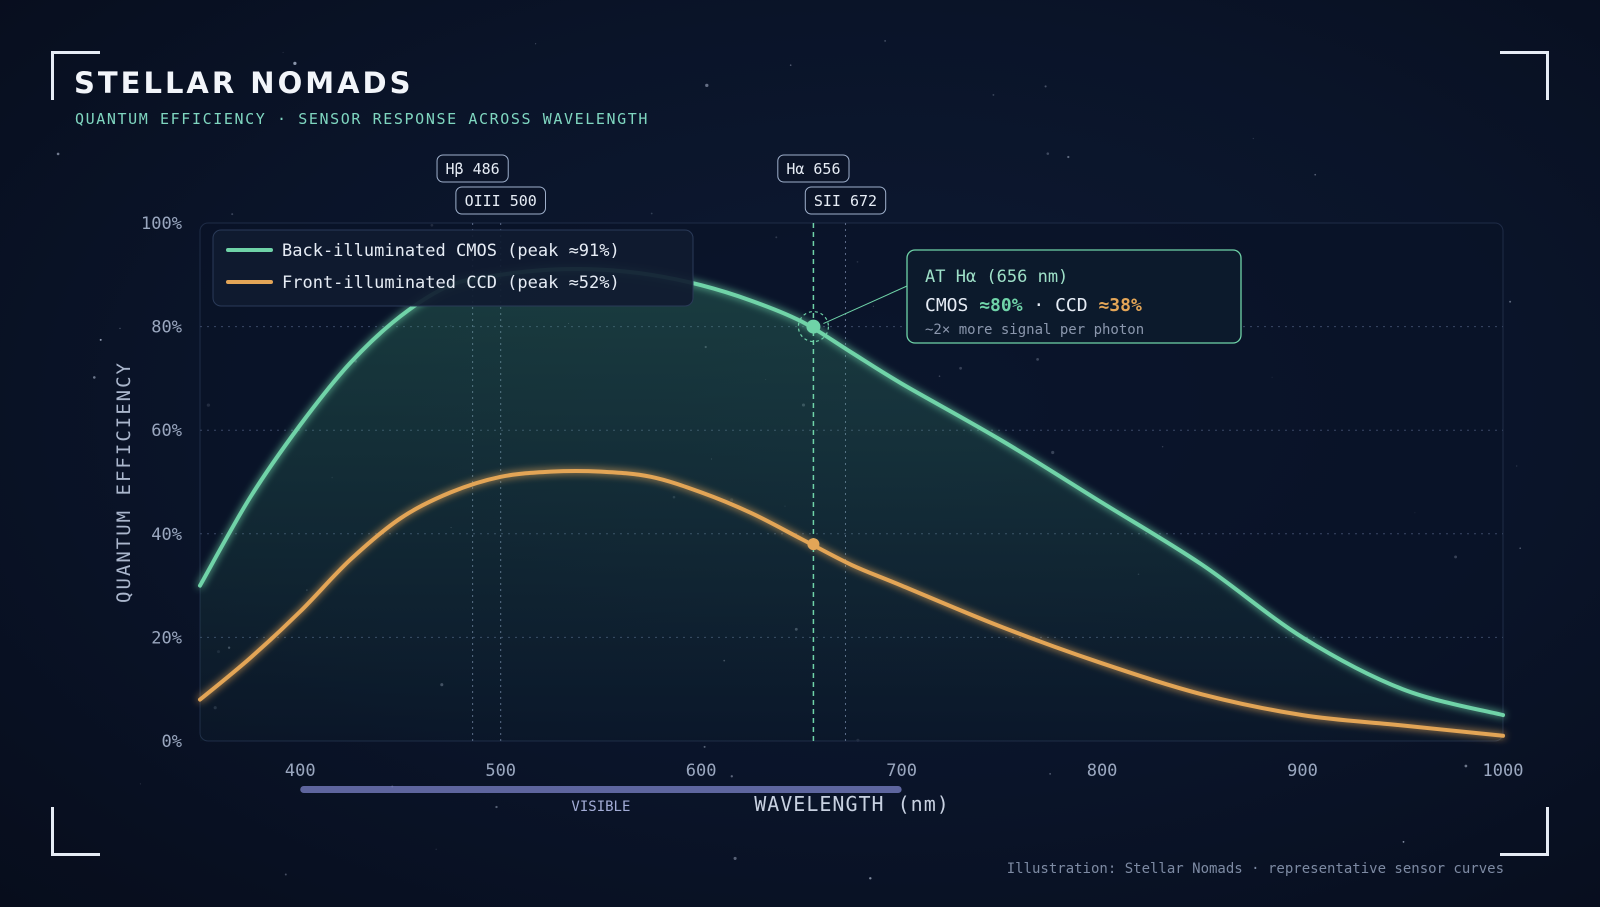  Describe the element at coordinates (451, 283) in the screenshot. I see `legend-label-1: Front-illuminated CCD (peak ≈52%)` at that location.